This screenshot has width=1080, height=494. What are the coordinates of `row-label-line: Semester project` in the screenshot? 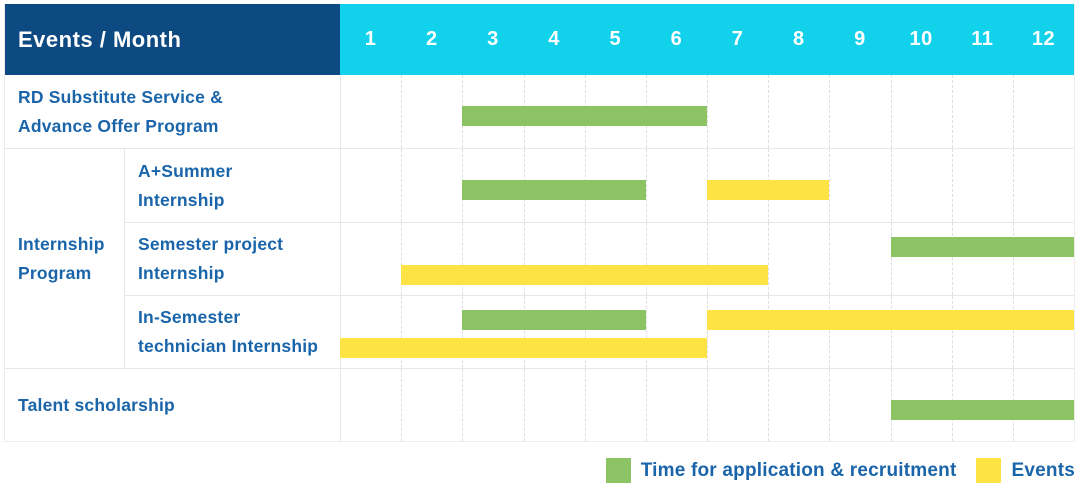 It's located at (211, 244).